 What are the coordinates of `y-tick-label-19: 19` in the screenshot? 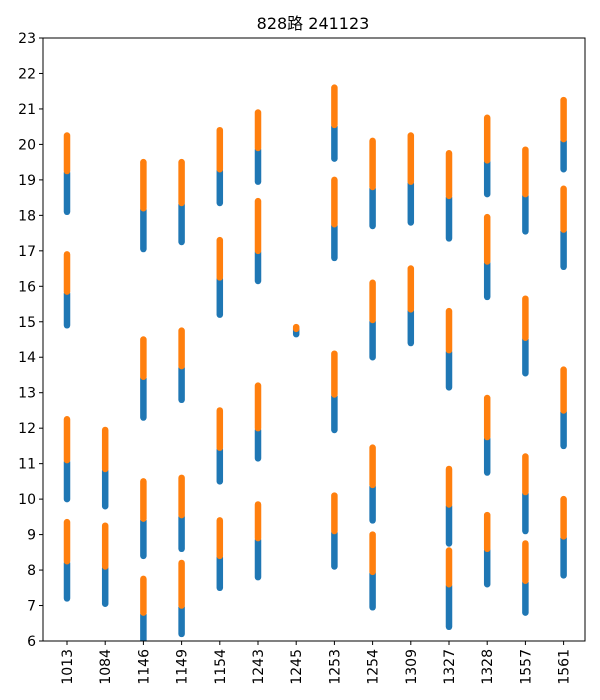 It's located at (27, 181).